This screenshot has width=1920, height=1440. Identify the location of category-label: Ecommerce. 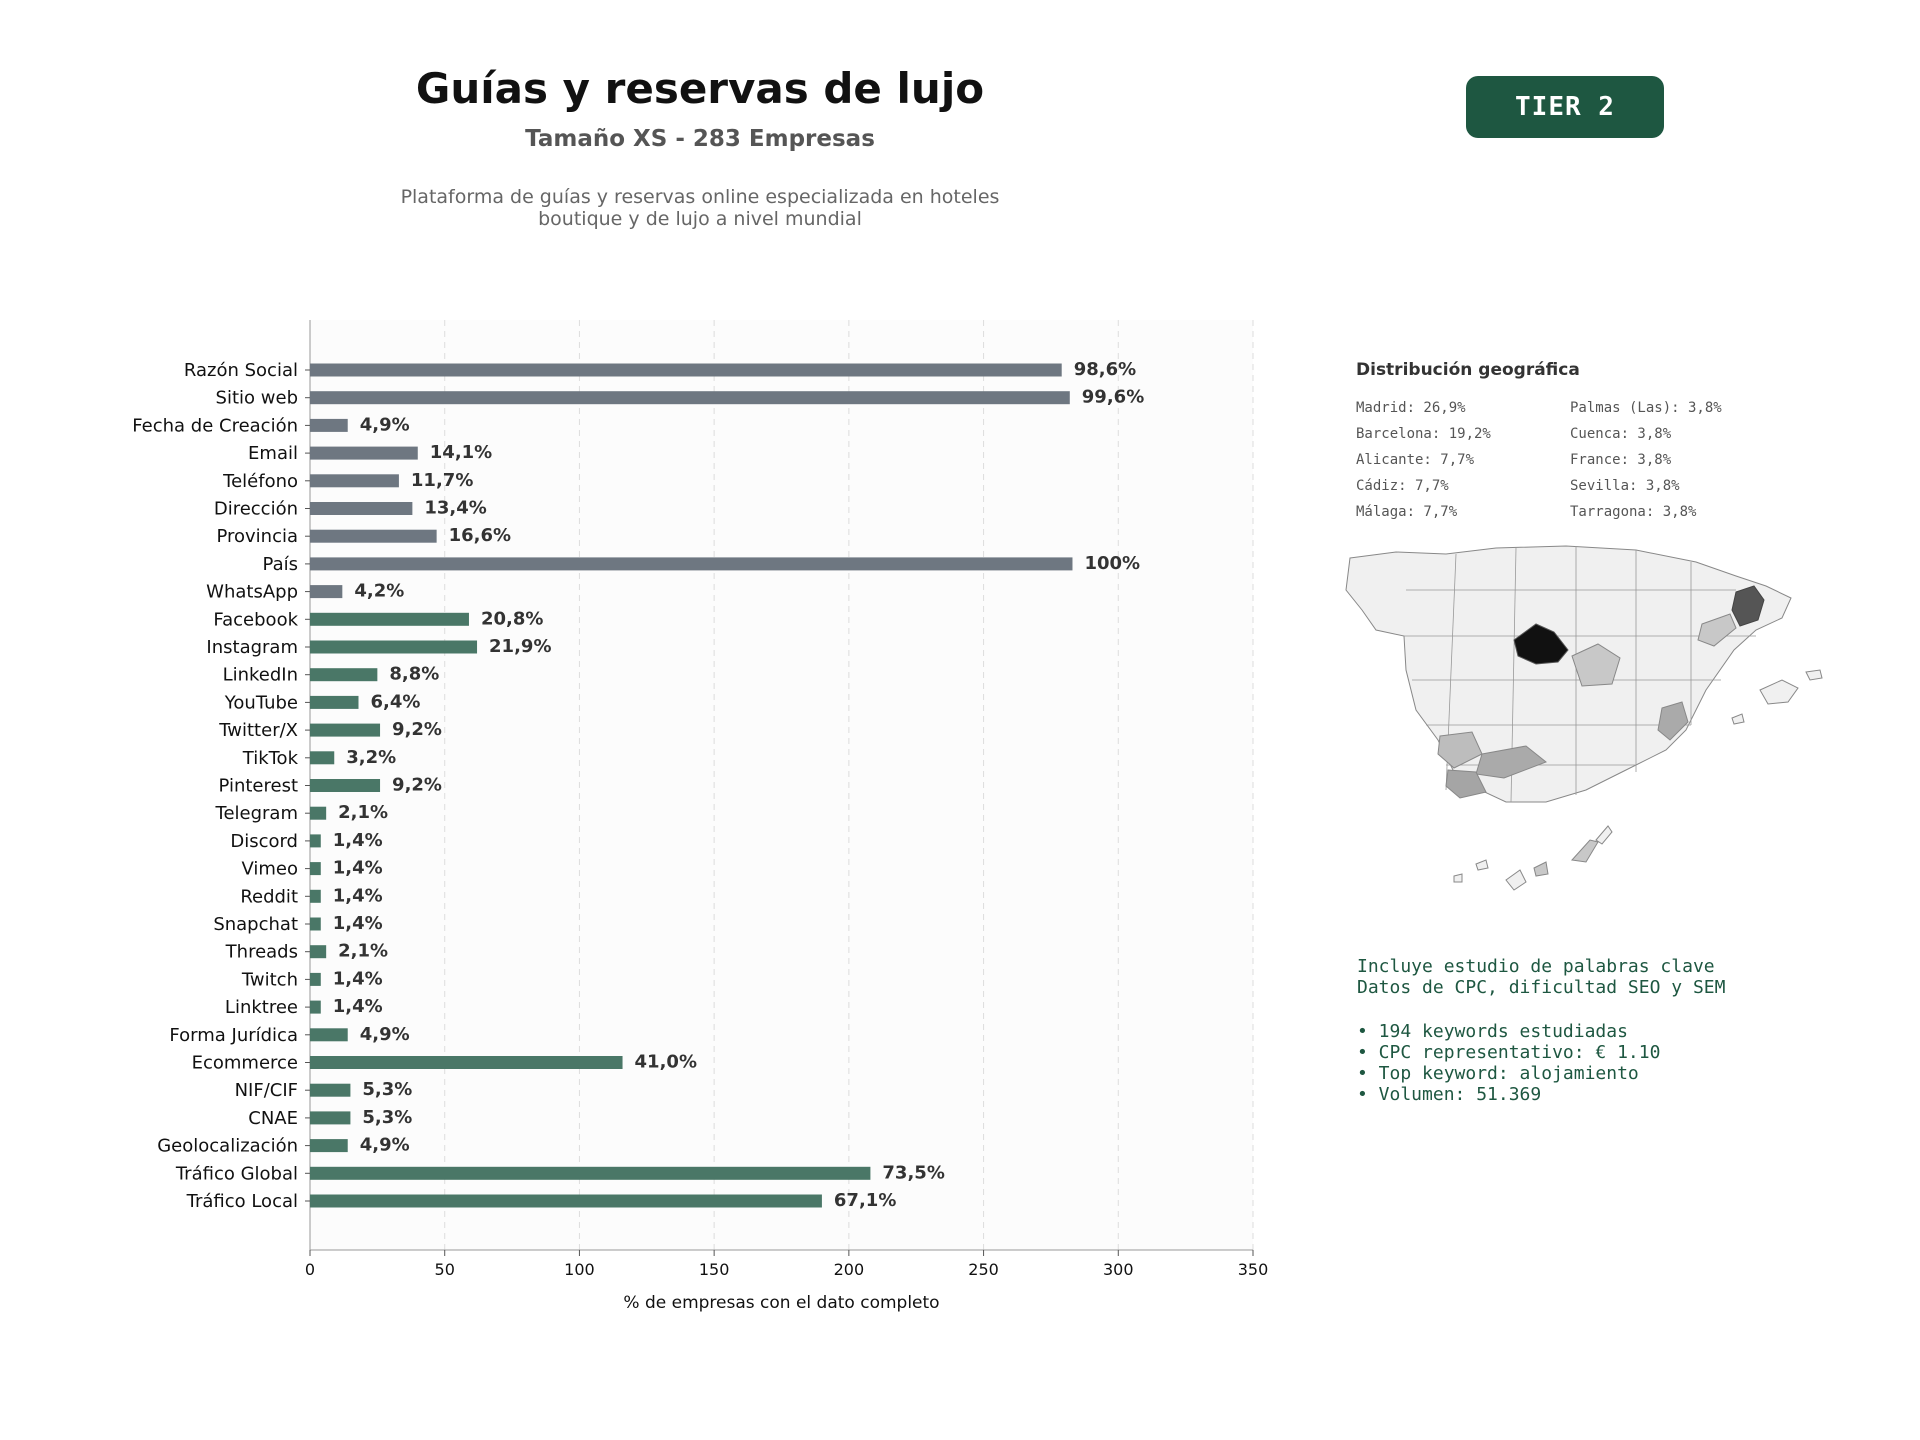
(245, 1063).